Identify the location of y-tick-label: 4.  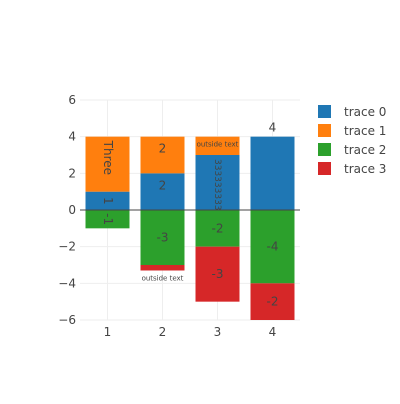
(72, 137).